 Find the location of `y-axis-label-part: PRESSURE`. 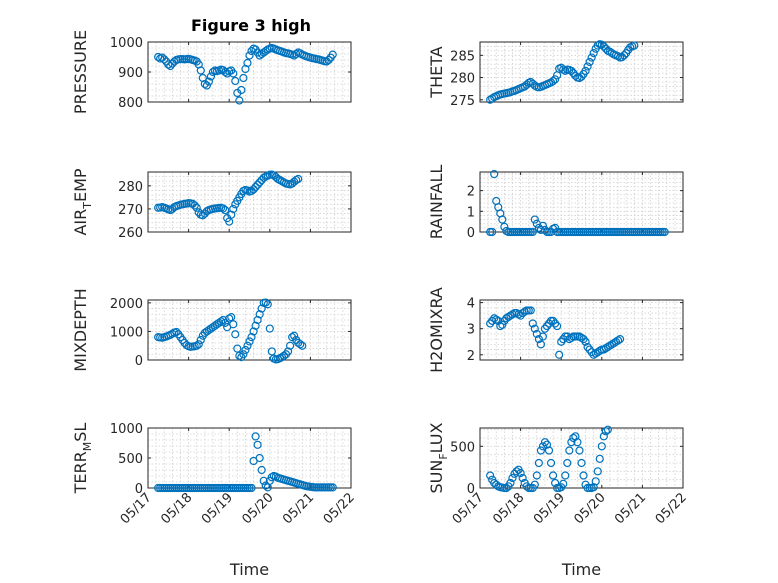

y-axis-label-part: PRESSURE is located at coordinates (80, 72).